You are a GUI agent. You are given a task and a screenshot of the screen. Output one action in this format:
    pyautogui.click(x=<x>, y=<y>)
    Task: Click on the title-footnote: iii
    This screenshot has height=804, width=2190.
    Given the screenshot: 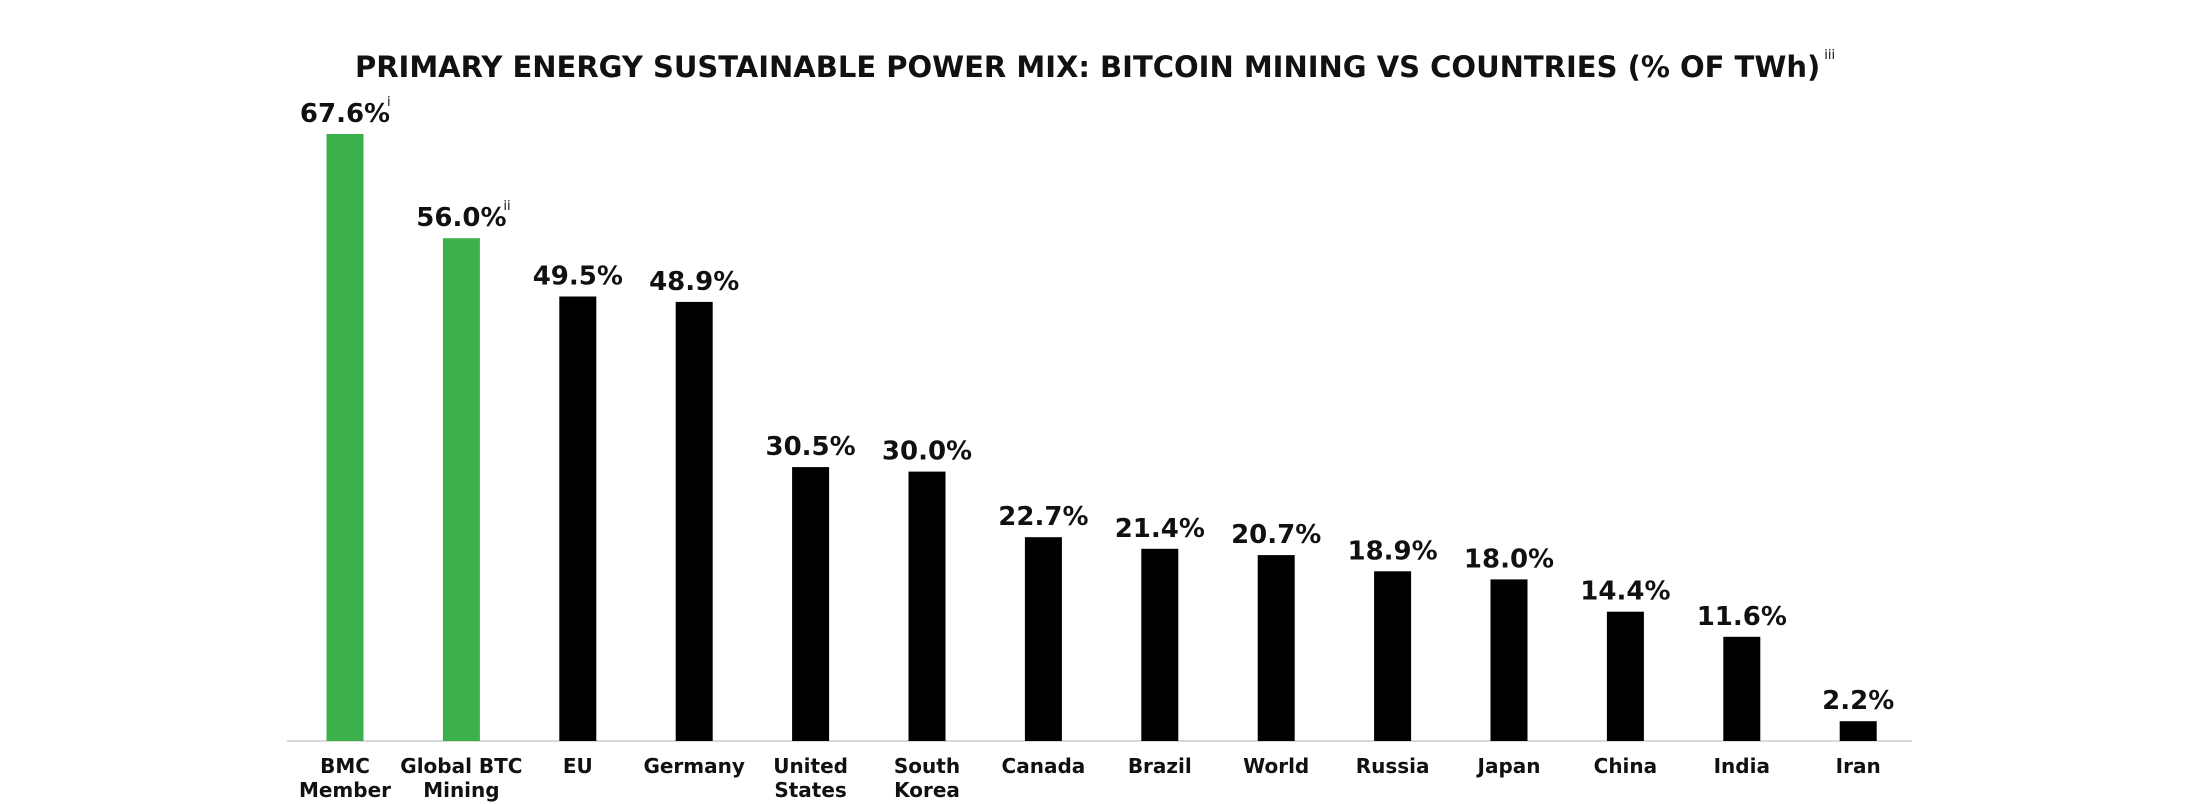 What is the action you would take?
    pyautogui.click(x=1830, y=55)
    